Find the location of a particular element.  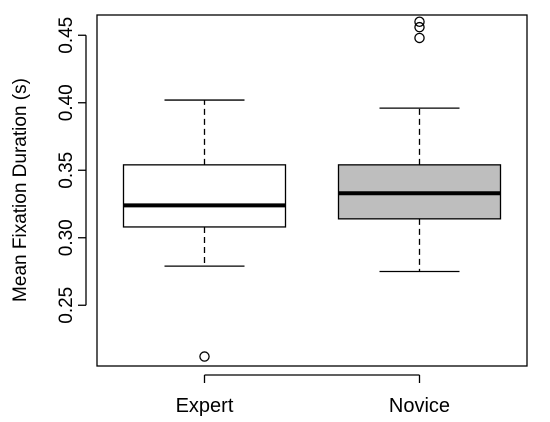

iqr-box is located at coordinates (204, 196).